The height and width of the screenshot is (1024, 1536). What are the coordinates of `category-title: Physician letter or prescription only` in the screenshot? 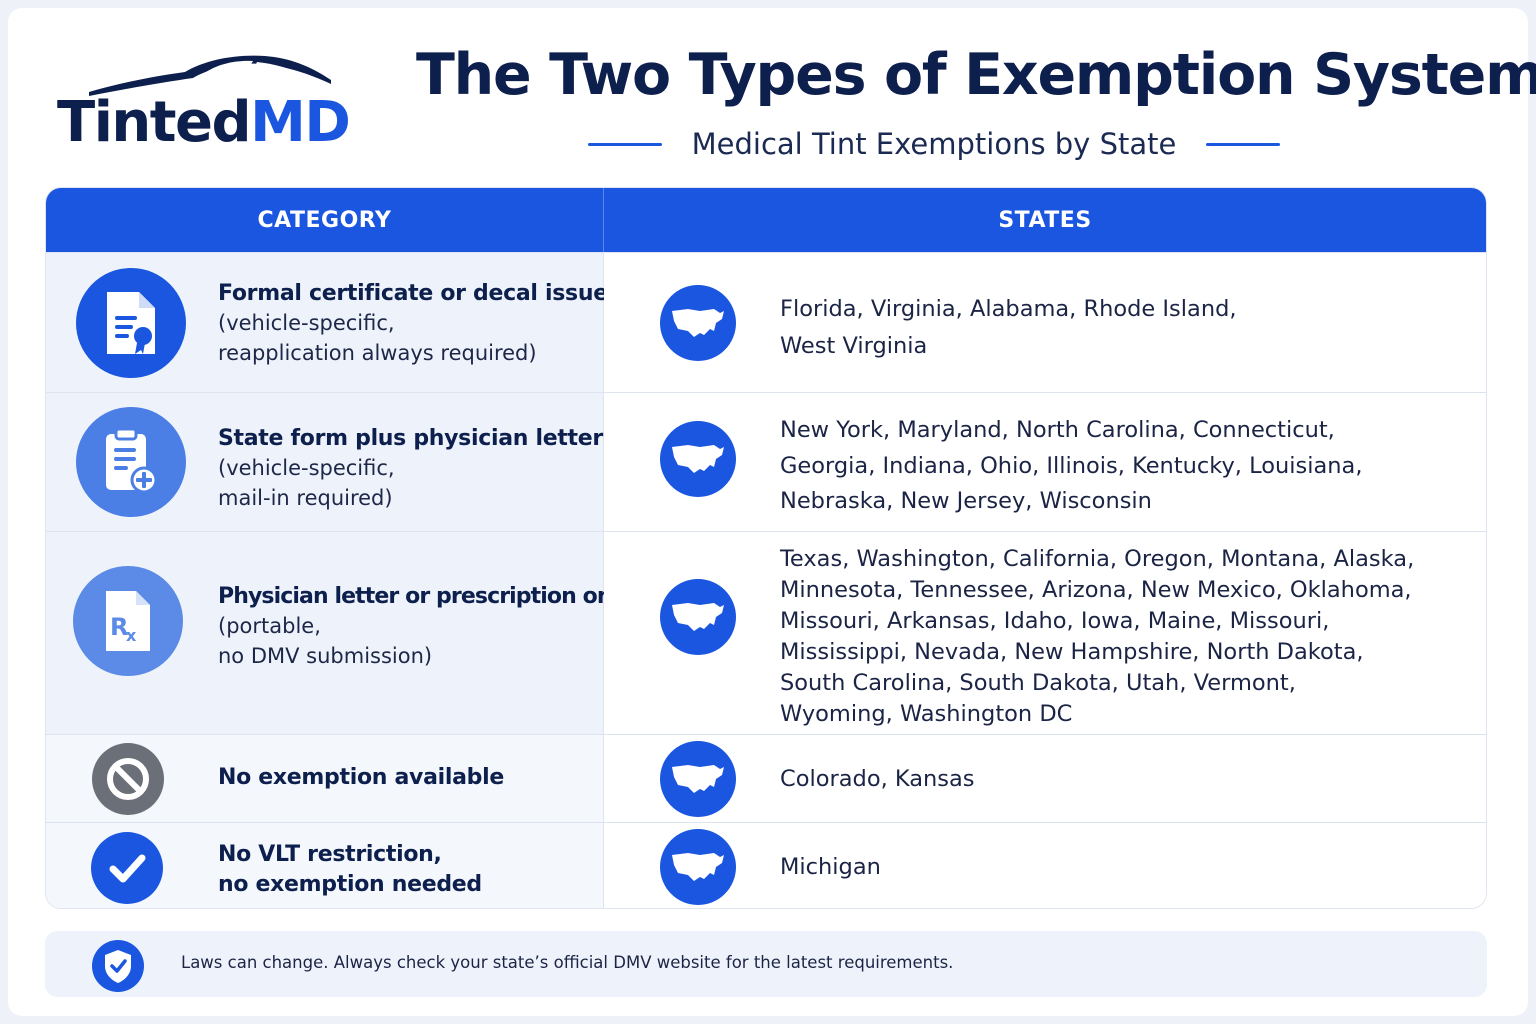 It's located at (425, 596).